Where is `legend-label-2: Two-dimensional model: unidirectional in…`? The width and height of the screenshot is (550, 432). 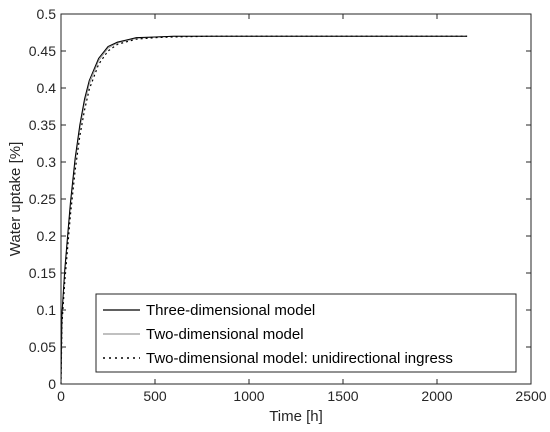
legend-label-2: Two-dimensional model: unidirectional in… is located at coordinates (299, 358).